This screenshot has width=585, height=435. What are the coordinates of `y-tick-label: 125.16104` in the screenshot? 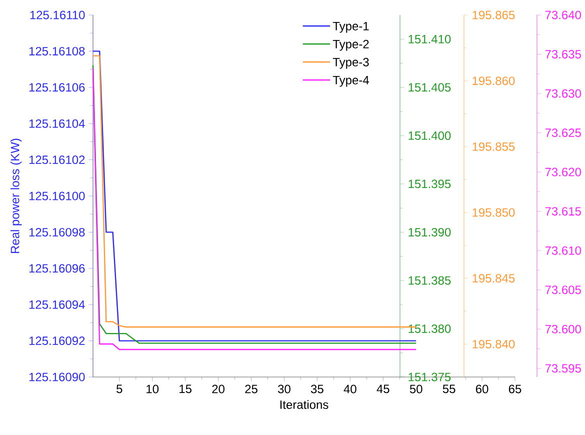 It's located at (57, 123).